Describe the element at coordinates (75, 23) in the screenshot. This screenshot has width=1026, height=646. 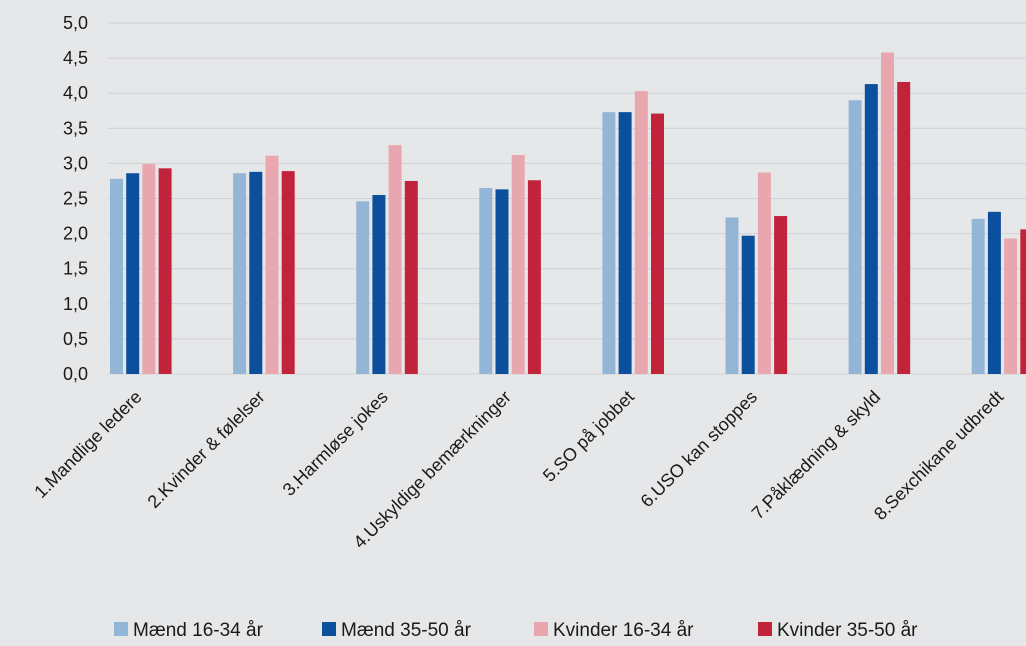
I see `y-tick-label: 5,0` at that location.